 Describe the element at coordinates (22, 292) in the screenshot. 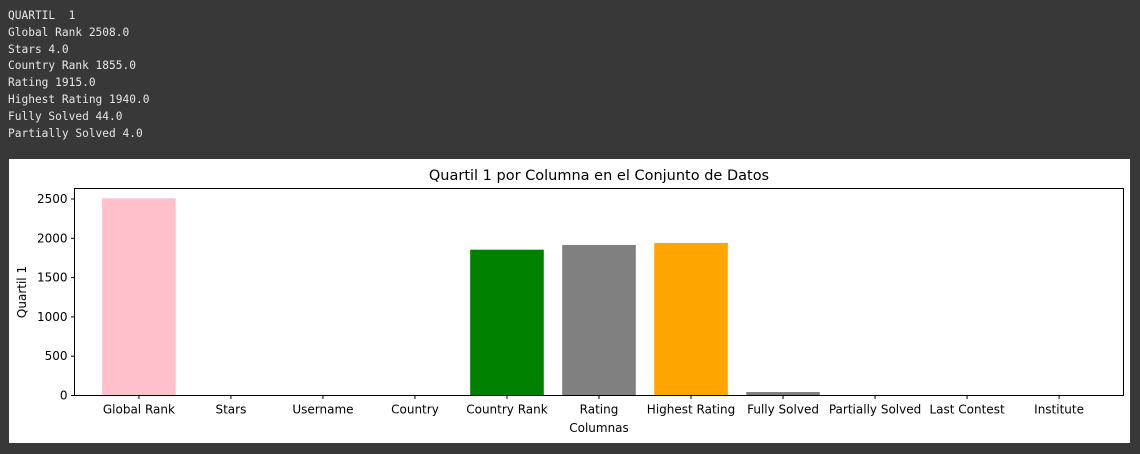

I see `y-axis-title: Quartil 1` at that location.